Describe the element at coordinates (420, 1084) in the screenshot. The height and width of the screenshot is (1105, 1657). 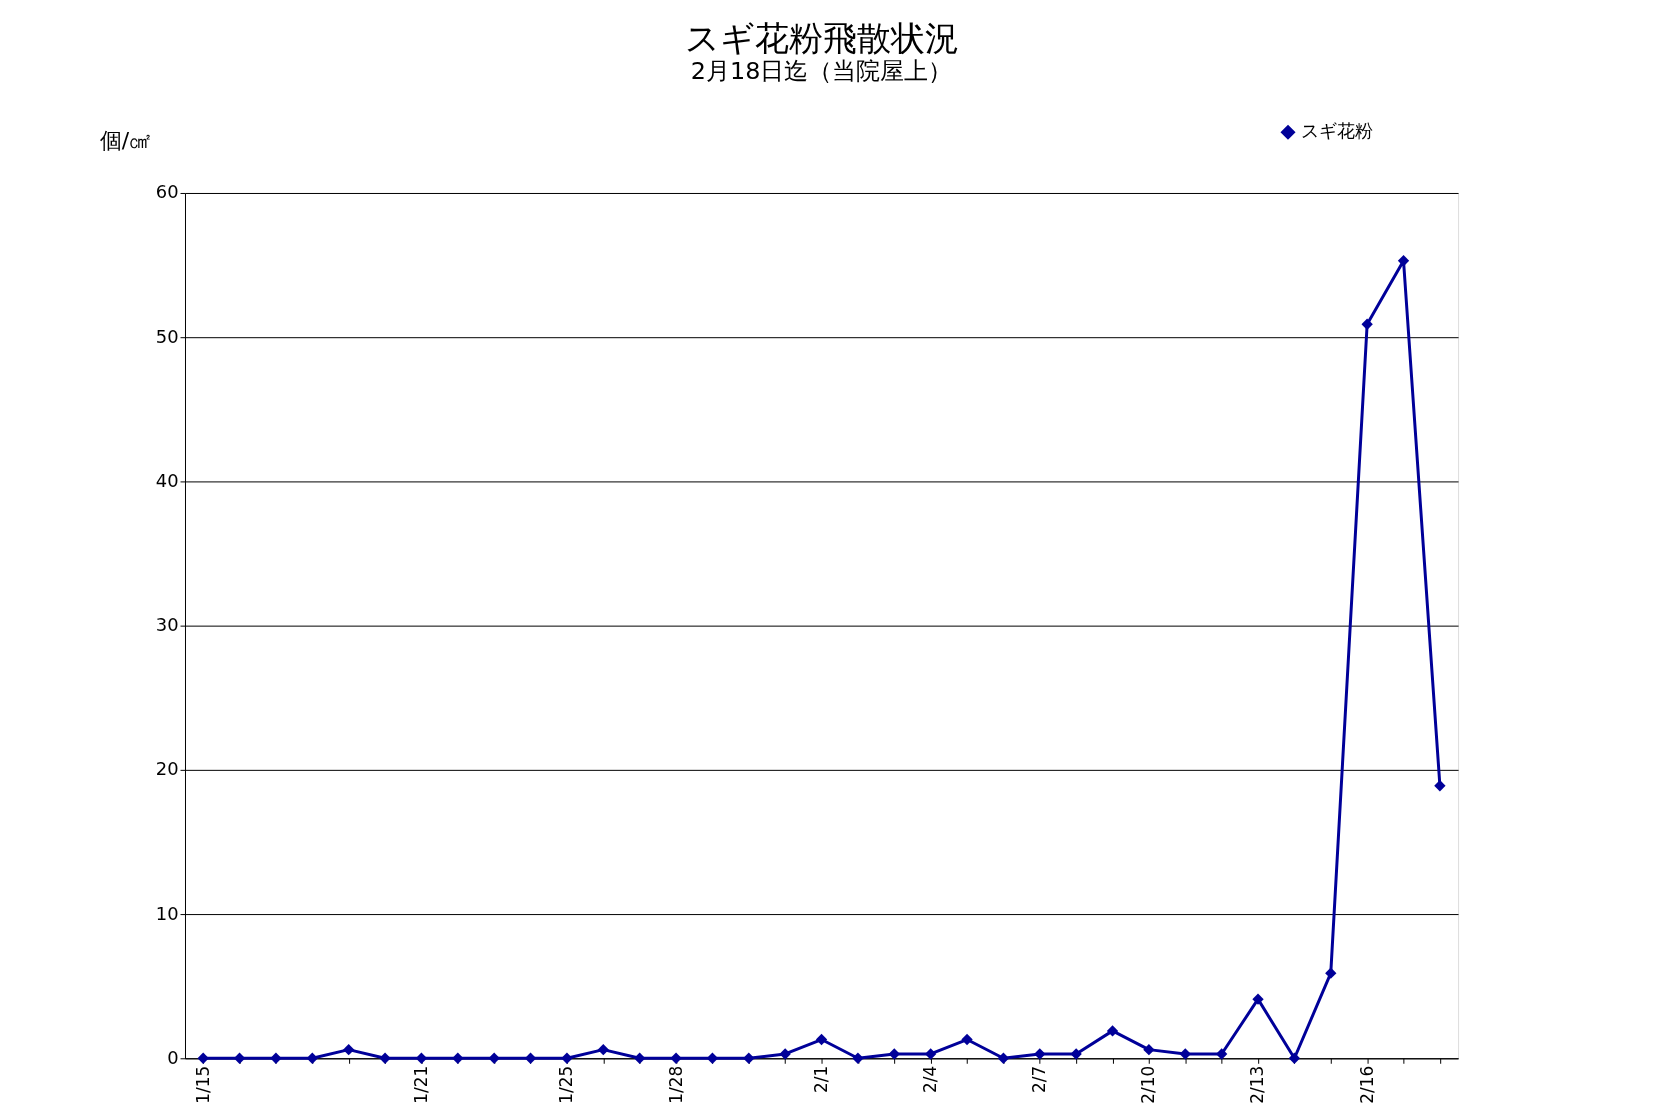
I see `x-tick-label: 1/21` at that location.